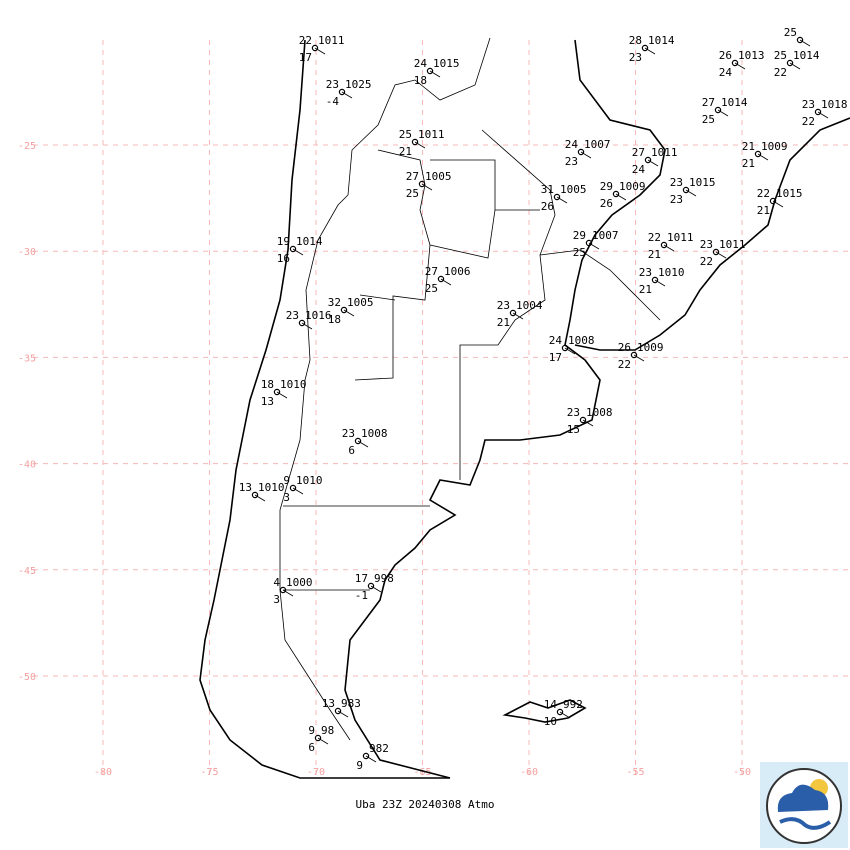 Image resolution: width=850 pixels, height=850 pixels. I want to click on temperature: 17, so click(361, 578).